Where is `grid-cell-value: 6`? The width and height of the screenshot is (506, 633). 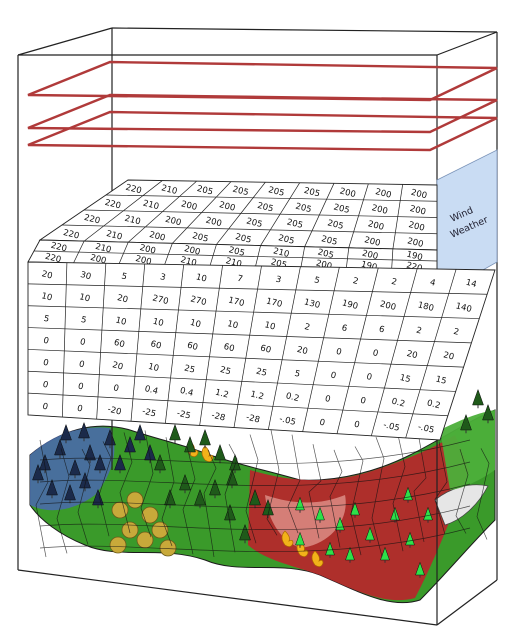 grid-cell-value: 6 is located at coordinates (382, 329).